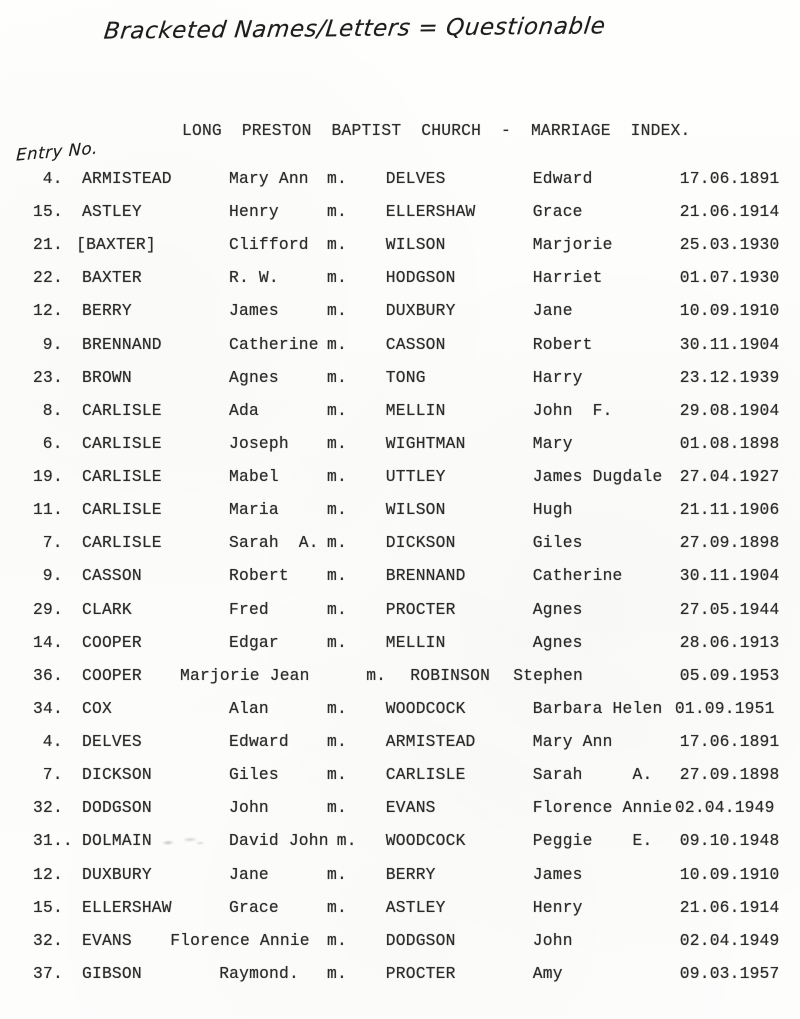 The height and width of the screenshot is (1019, 800). I want to click on table-row: 29. CLARK Fred m. PROCTER Agnes 27.05.1944, so click(400, 611).